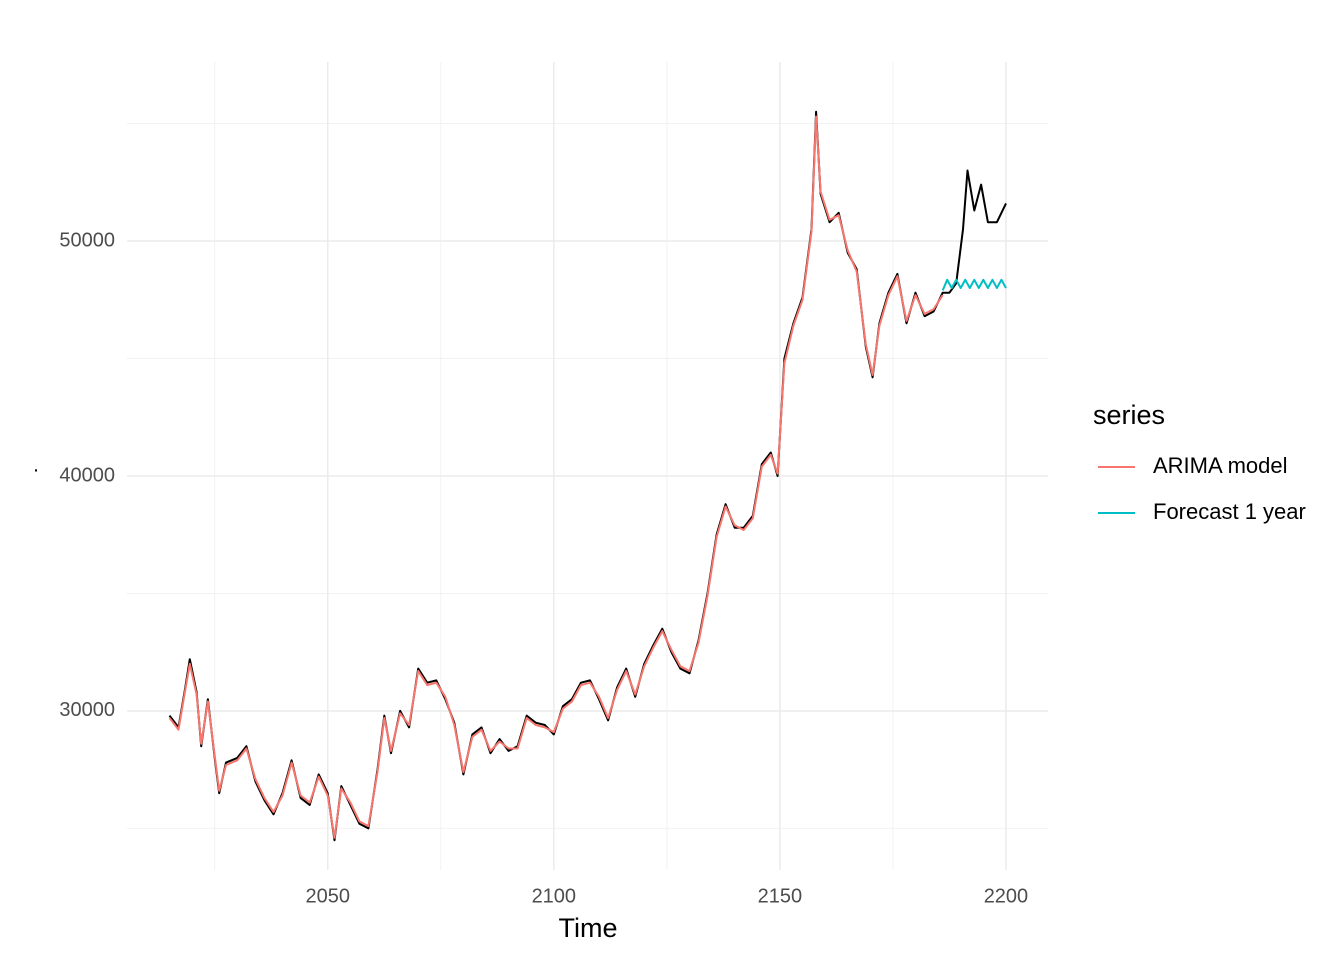 This screenshot has width=1344, height=965. What do you see at coordinates (87, 710) in the screenshot?
I see `y-tick-label: 30000` at bounding box center [87, 710].